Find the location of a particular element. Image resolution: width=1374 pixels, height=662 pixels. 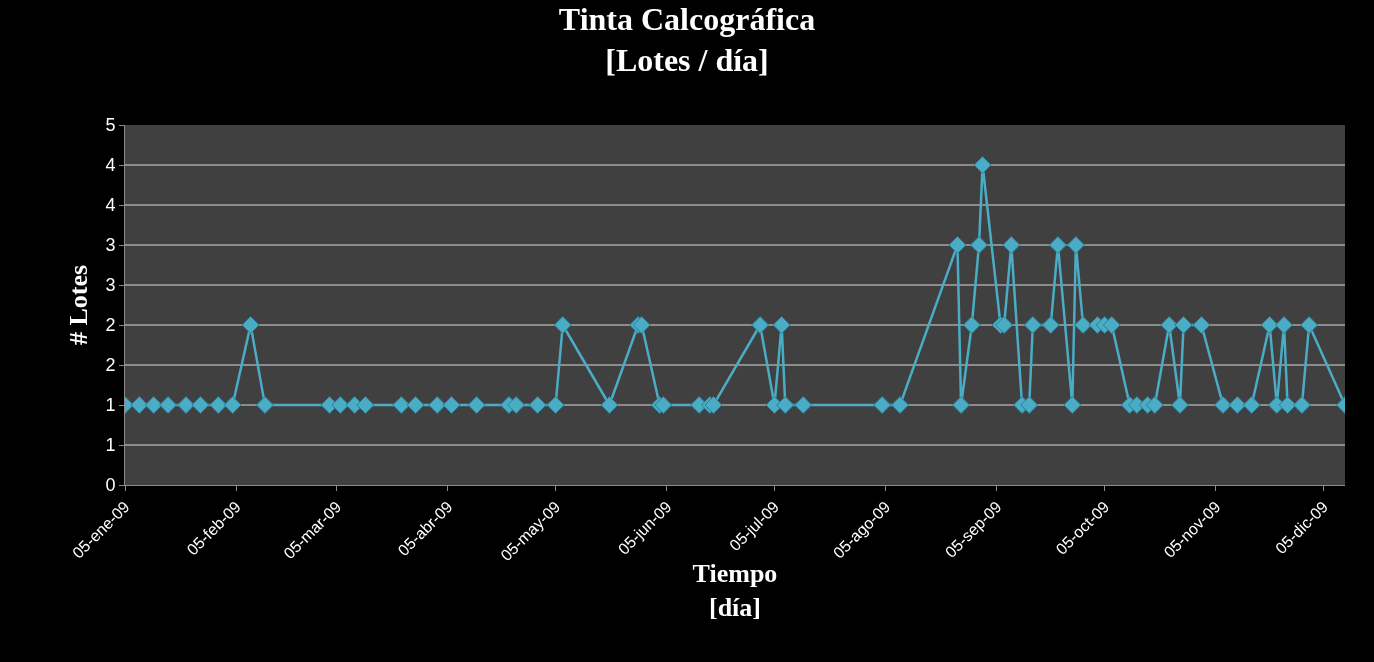

x-axis-title: Tiempo [día] is located at coordinates (735, 590).